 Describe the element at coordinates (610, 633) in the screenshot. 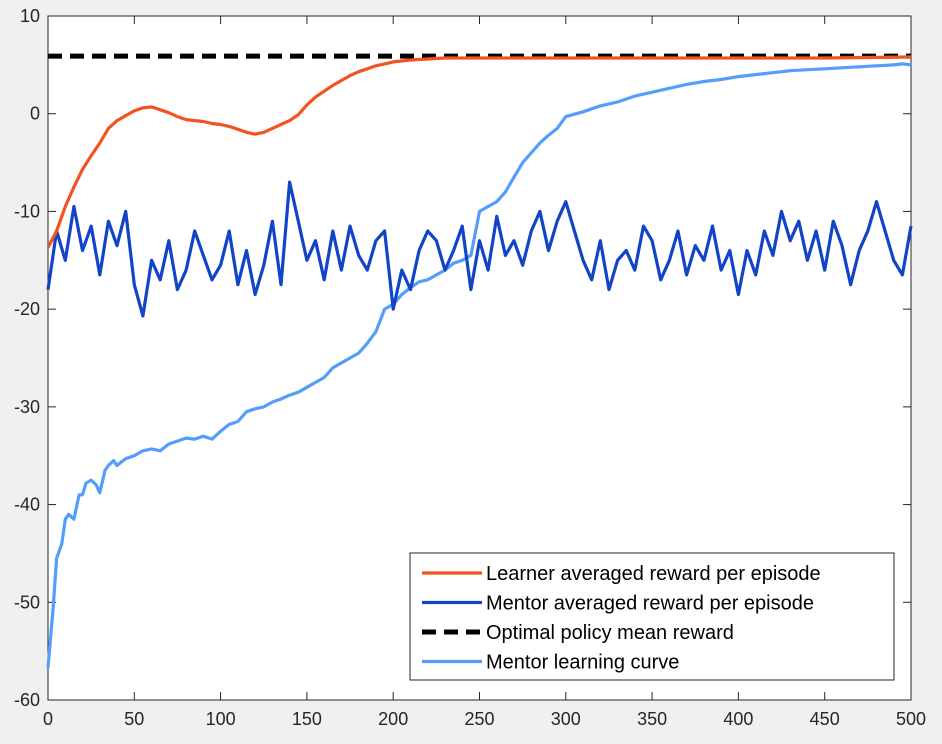

I see `legend-label-2: Optimal policy mean reward` at that location.